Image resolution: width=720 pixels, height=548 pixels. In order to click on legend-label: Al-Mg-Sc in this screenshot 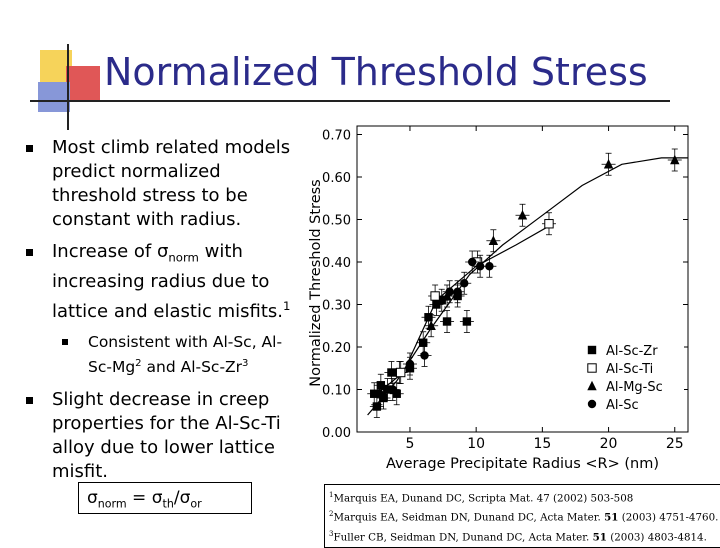, I will do `click(634, 387)`.